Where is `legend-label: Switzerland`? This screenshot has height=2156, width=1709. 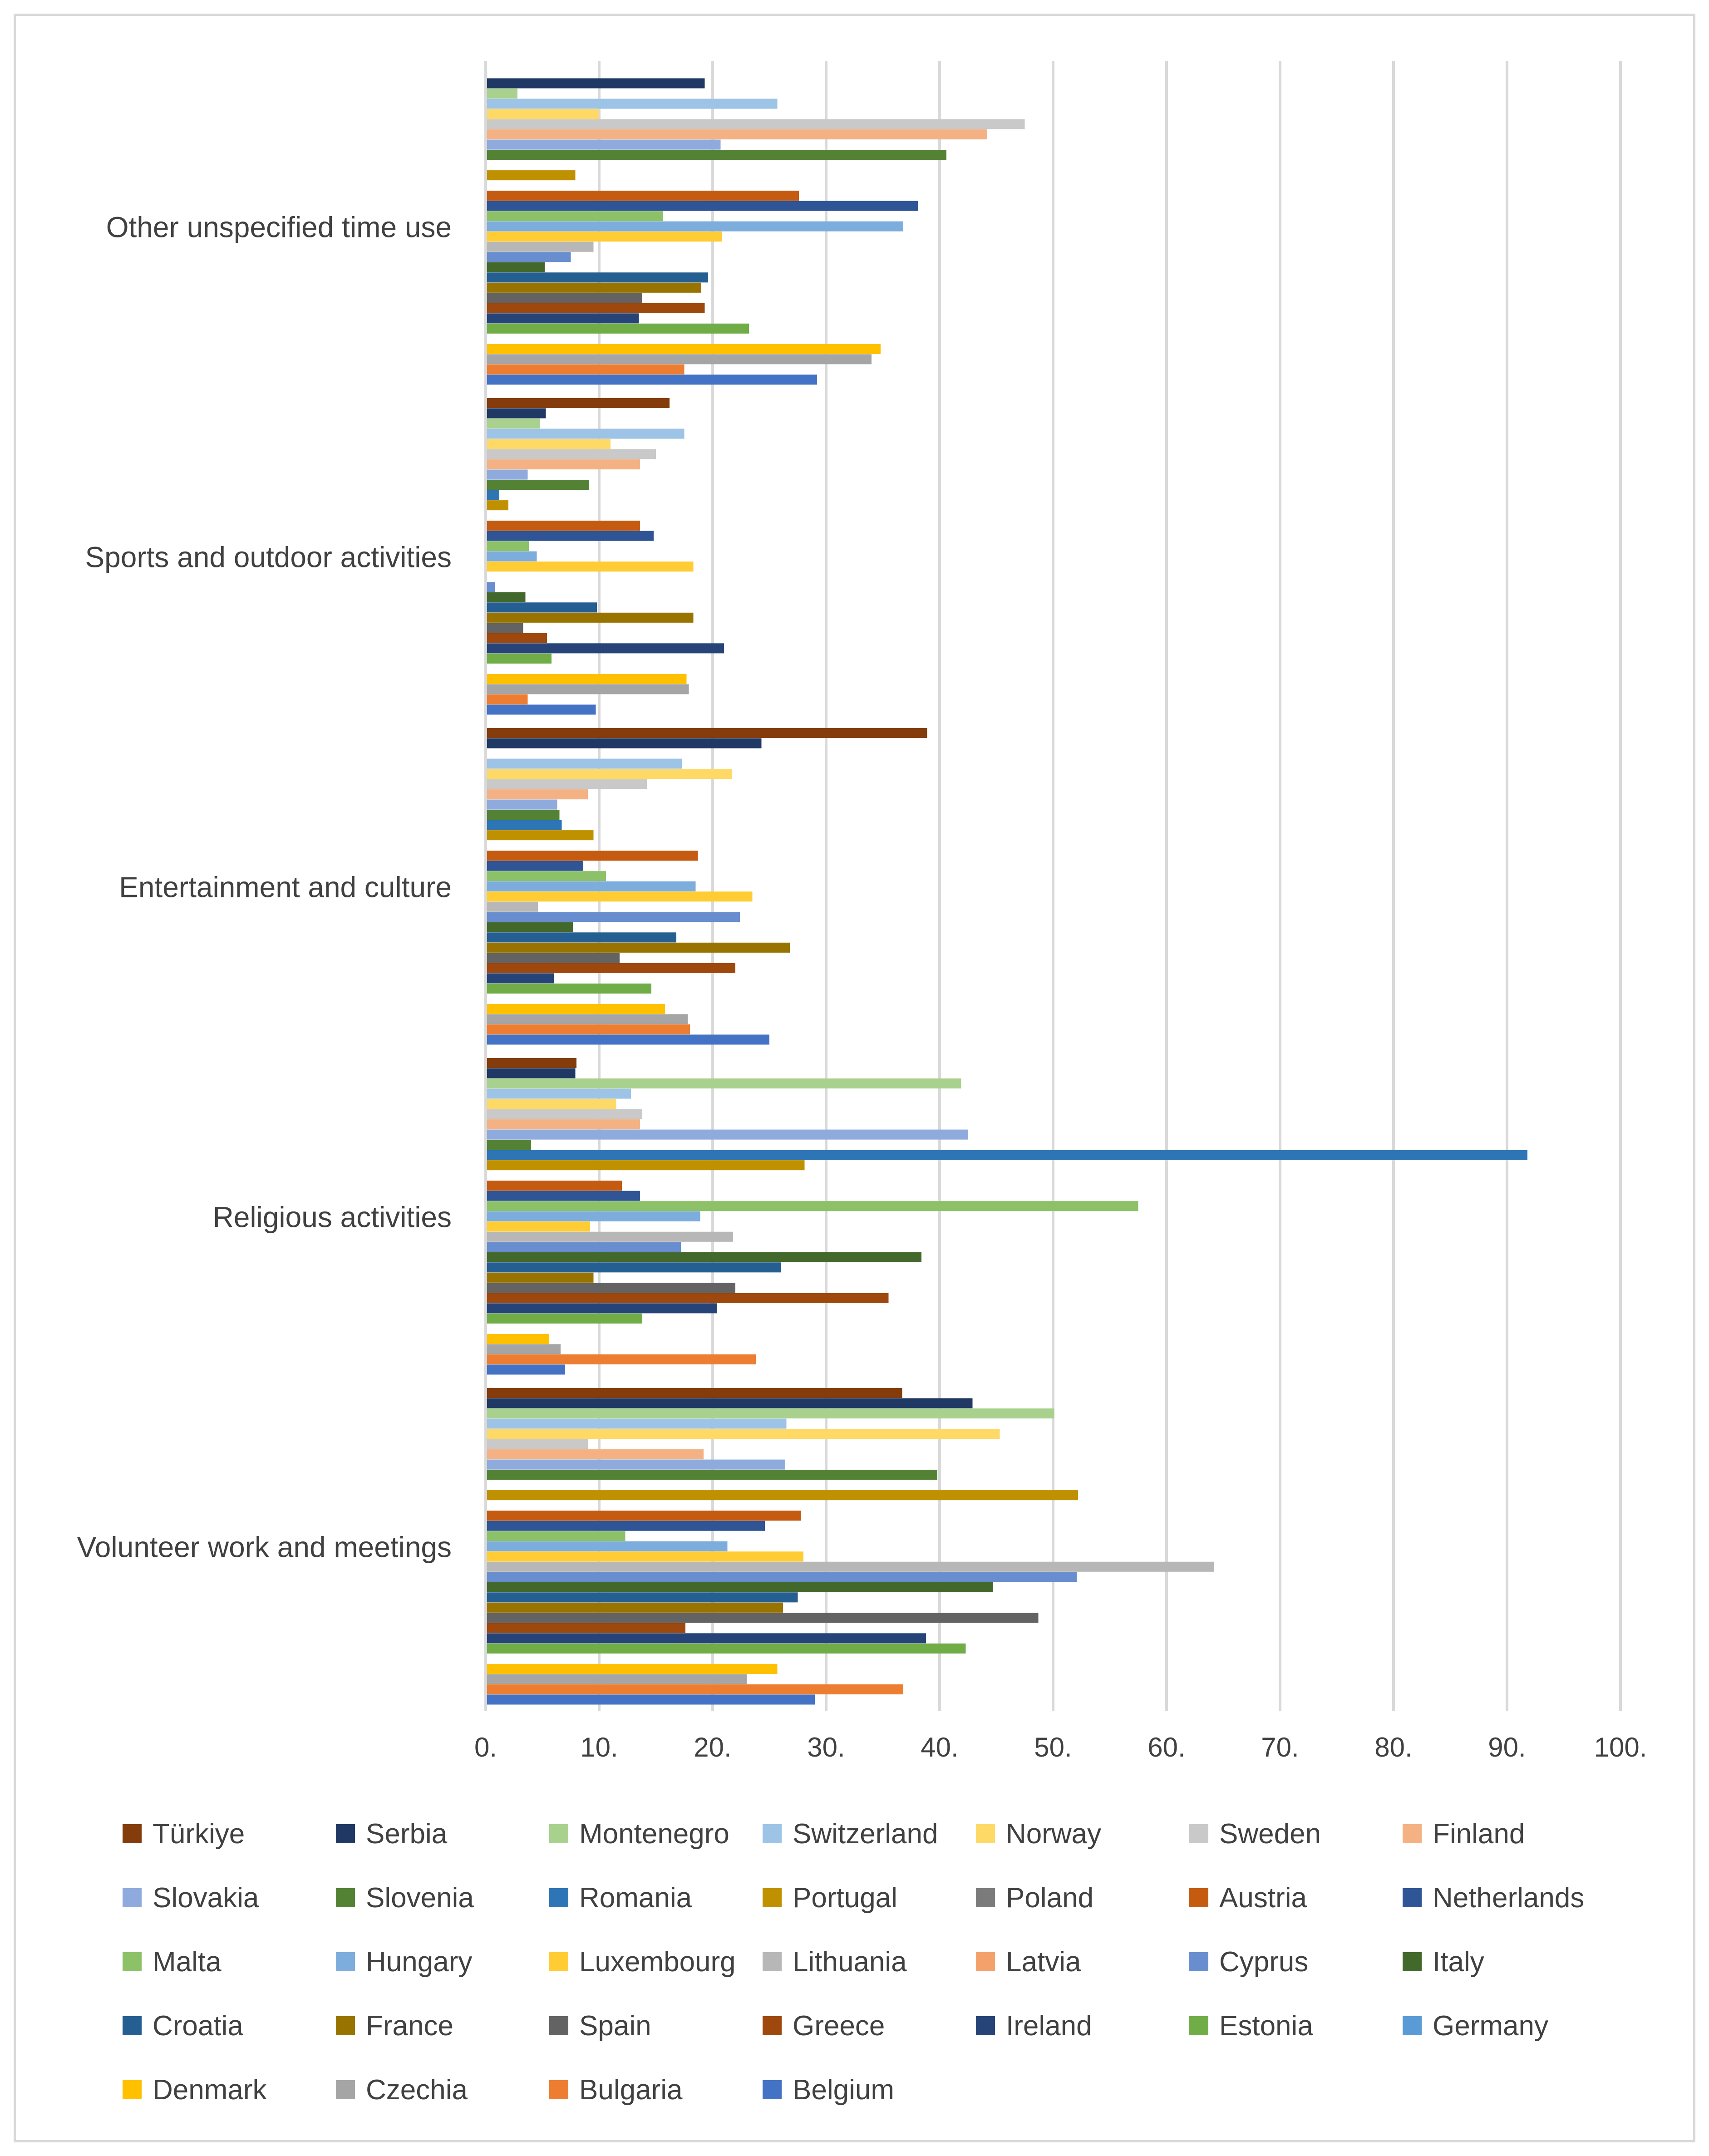 legend-label: Switzerland is located at coordinates (866, 1834).